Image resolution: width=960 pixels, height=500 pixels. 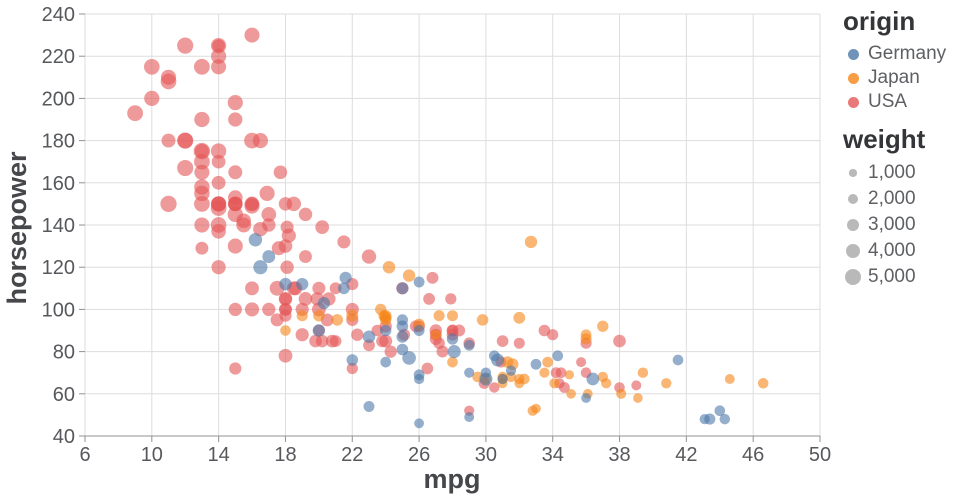 I want to click on legend-weight-2000-swatch, so click(x=853, y=199).